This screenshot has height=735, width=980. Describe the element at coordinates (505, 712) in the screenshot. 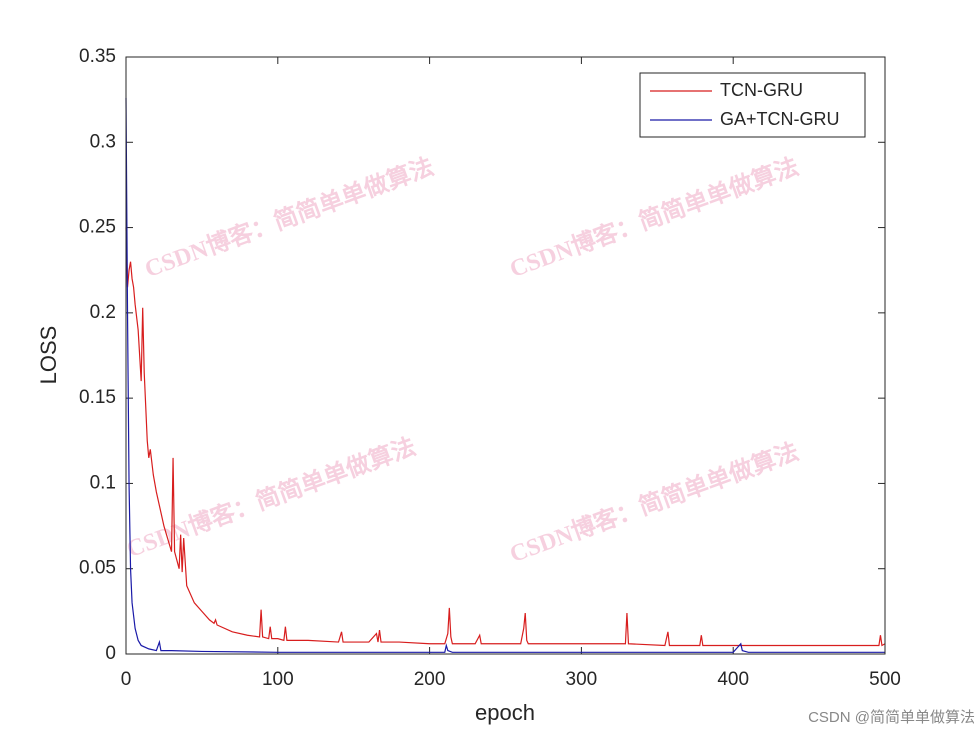

I see `x-axis-label: epoch` at that location.